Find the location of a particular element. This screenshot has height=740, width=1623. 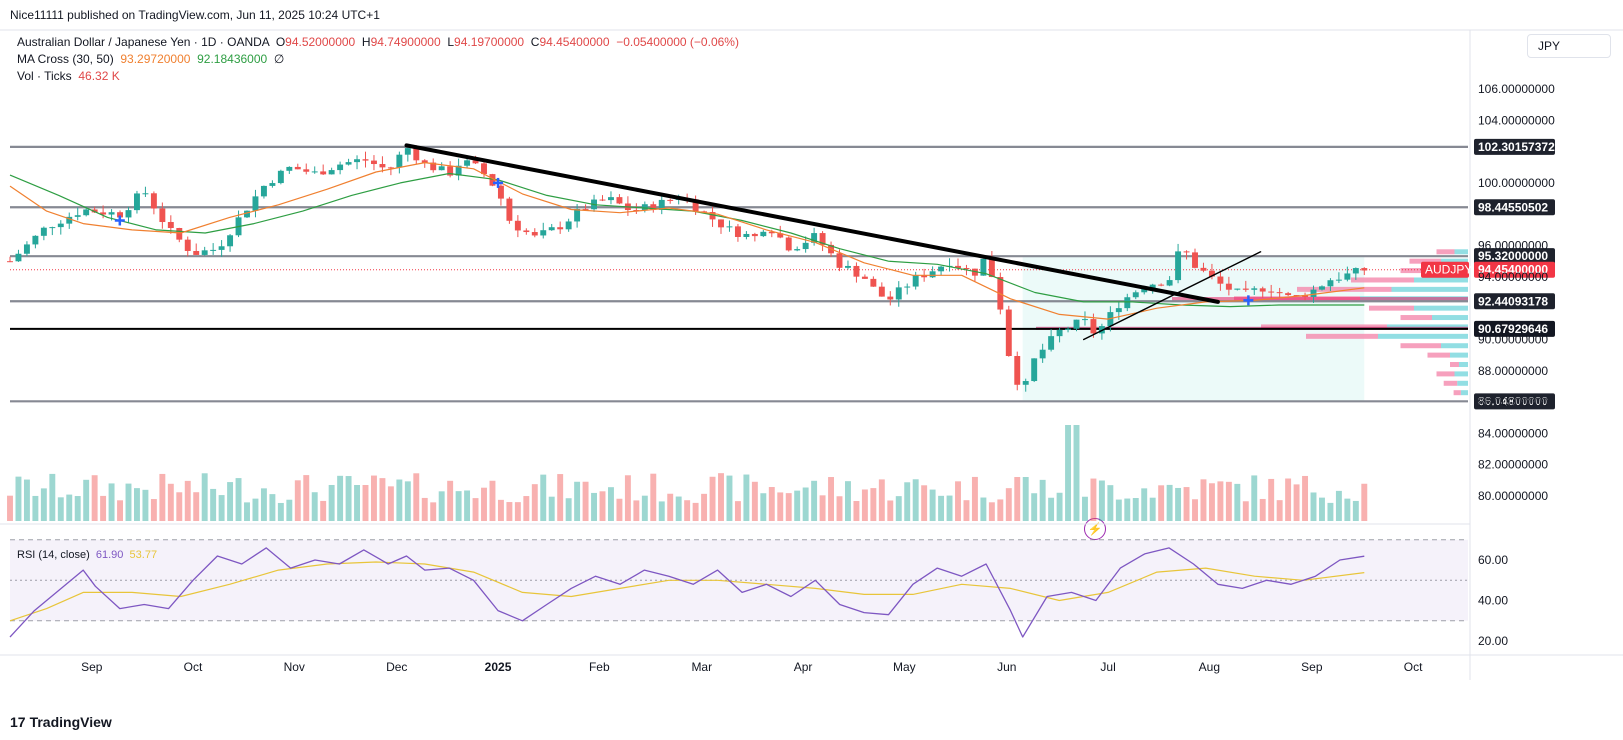

tradingview-brand: 17 TradingView is located at coordinates (61, 722).